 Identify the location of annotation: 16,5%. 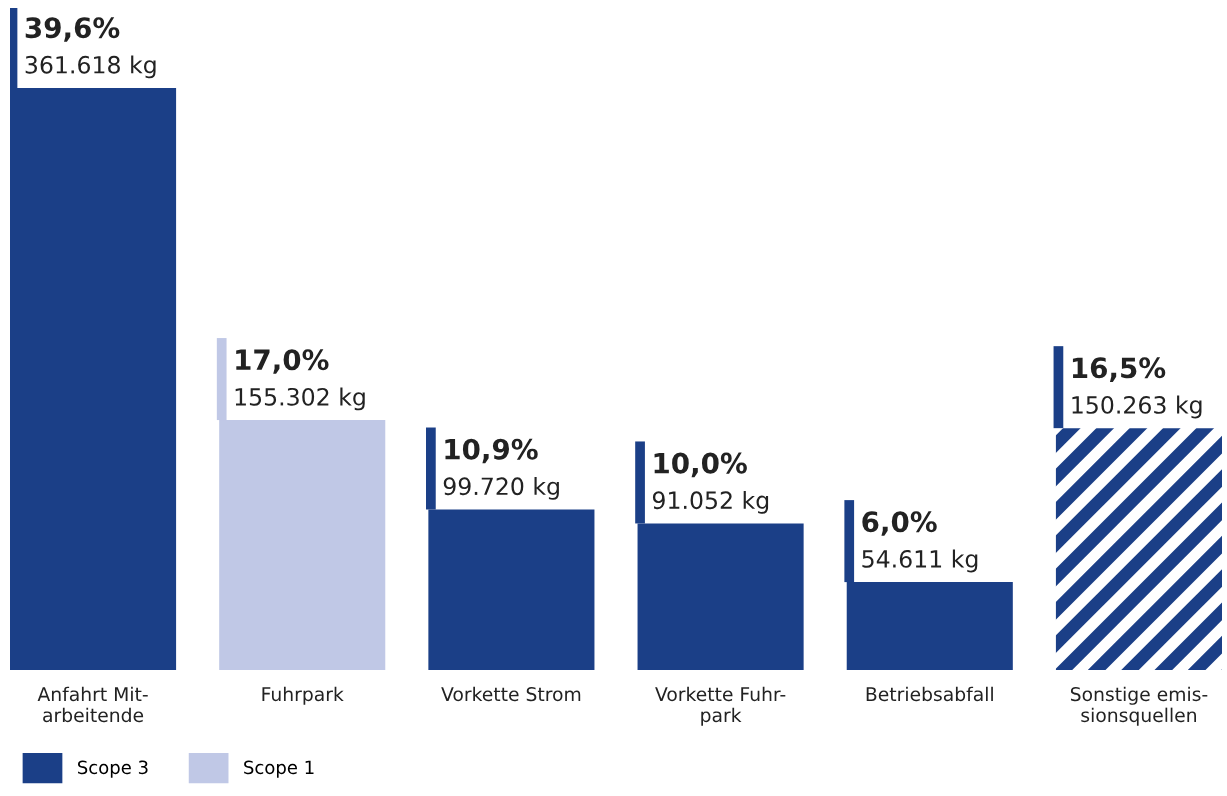
(1119, 369).